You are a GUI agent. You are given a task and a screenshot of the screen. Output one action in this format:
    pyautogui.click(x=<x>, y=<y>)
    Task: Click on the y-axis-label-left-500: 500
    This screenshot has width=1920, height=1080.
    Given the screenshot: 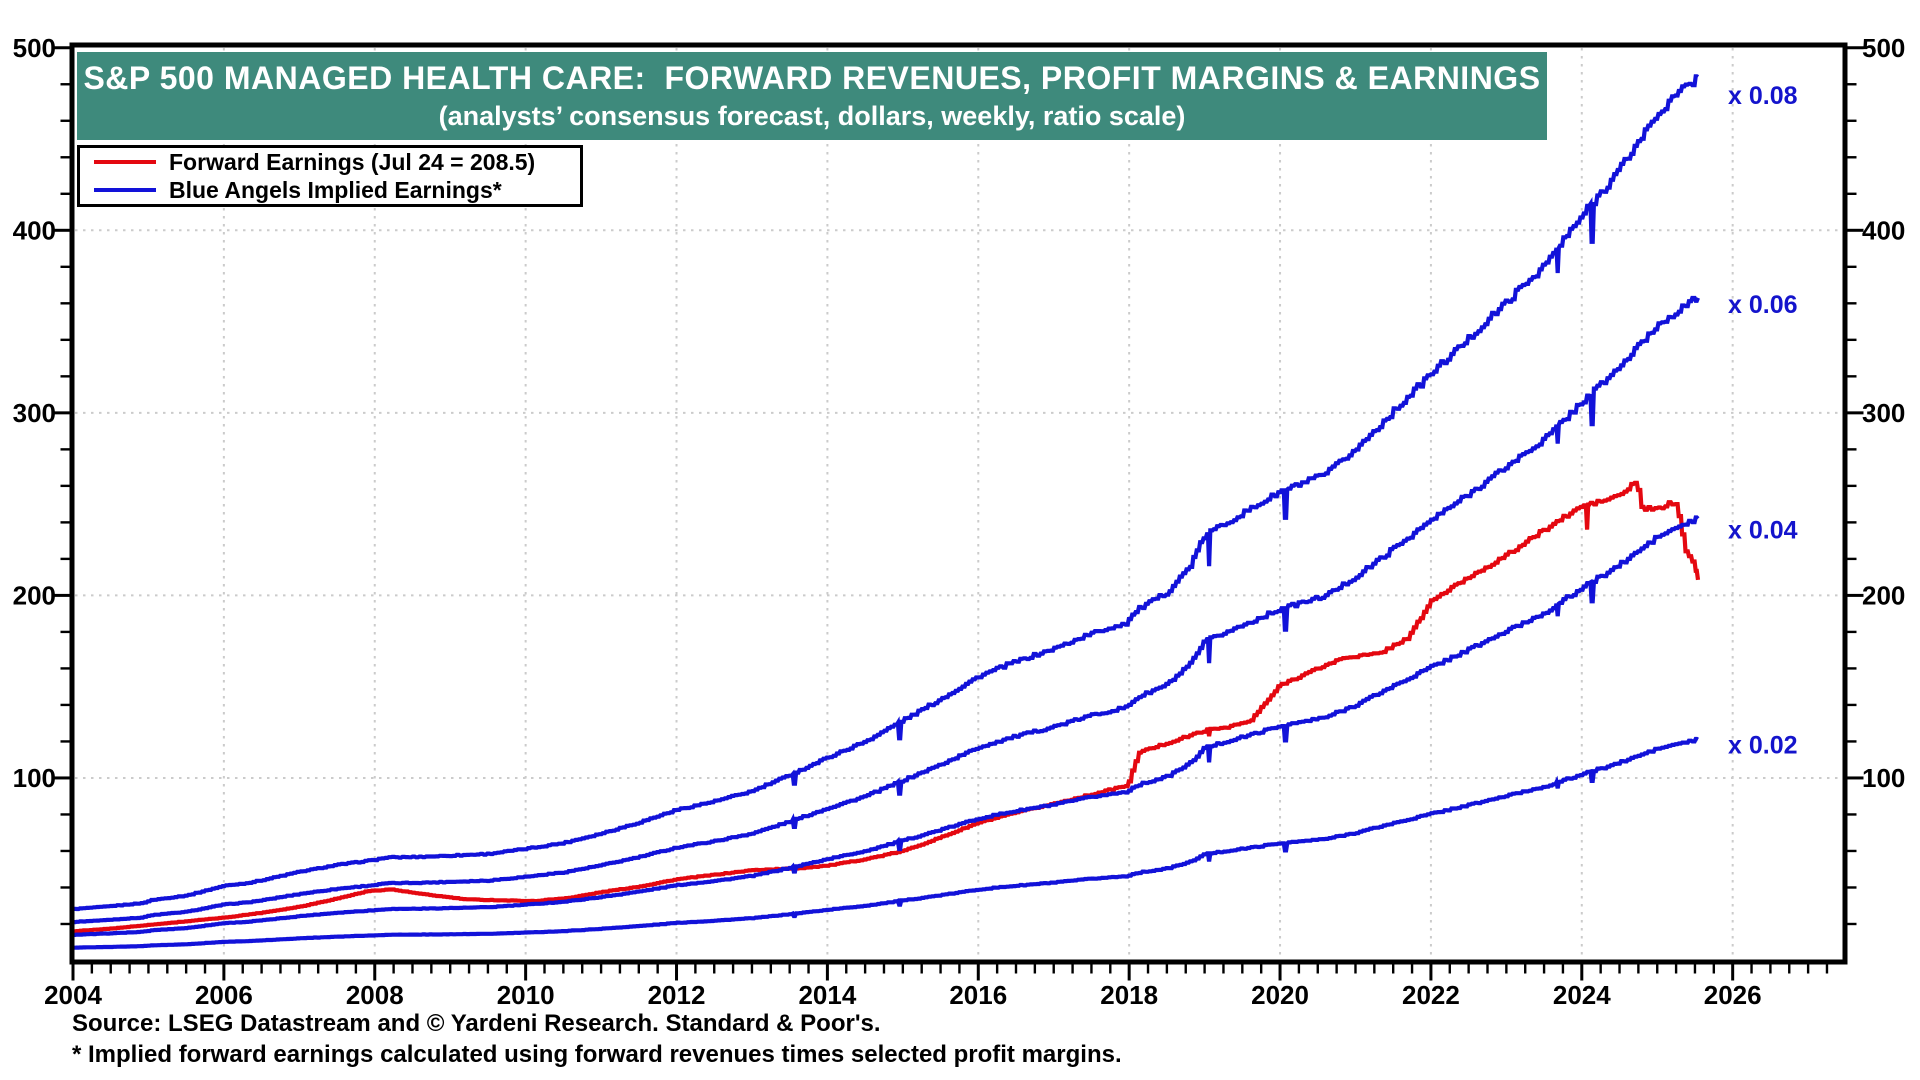 What is the action you would take?
    pyautogui.click(x=34, y=48)
    